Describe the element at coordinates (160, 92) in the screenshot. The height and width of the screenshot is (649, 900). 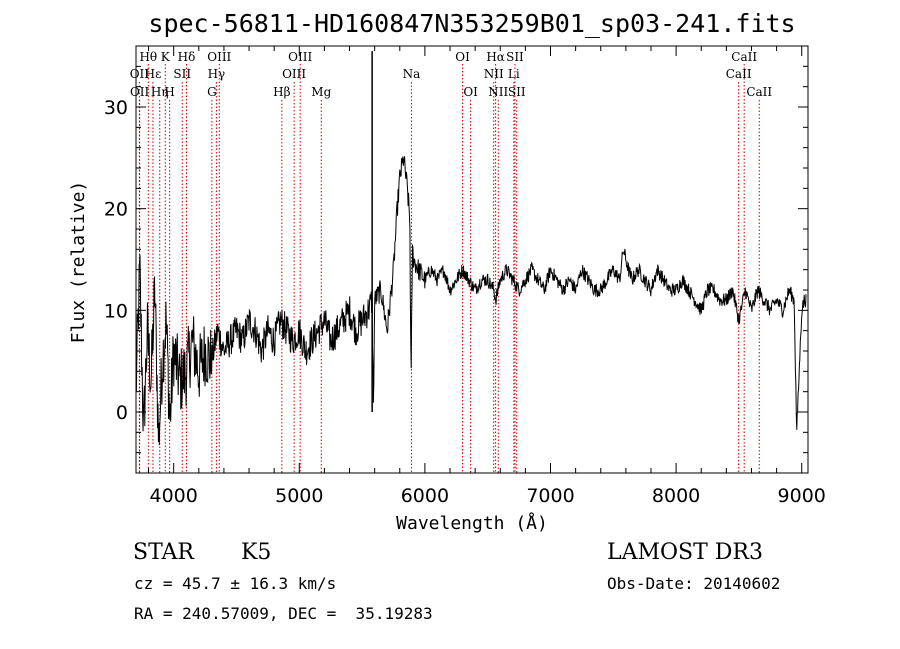
I see `line-label-Hη: Hη` at that location.